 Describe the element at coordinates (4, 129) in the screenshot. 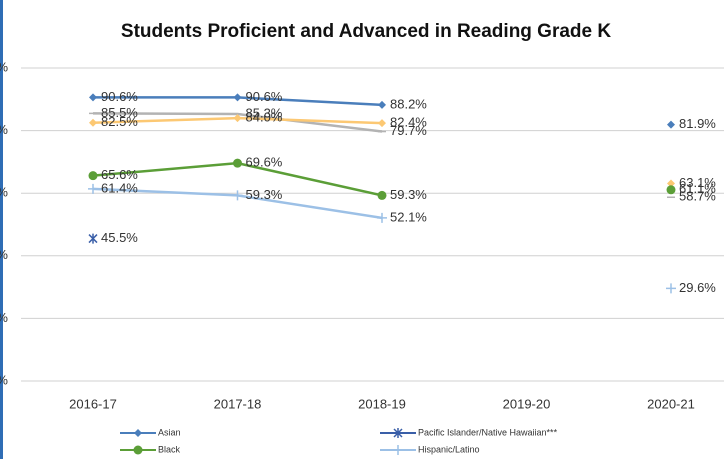

I see `y-tick-label: 80%` at that location.